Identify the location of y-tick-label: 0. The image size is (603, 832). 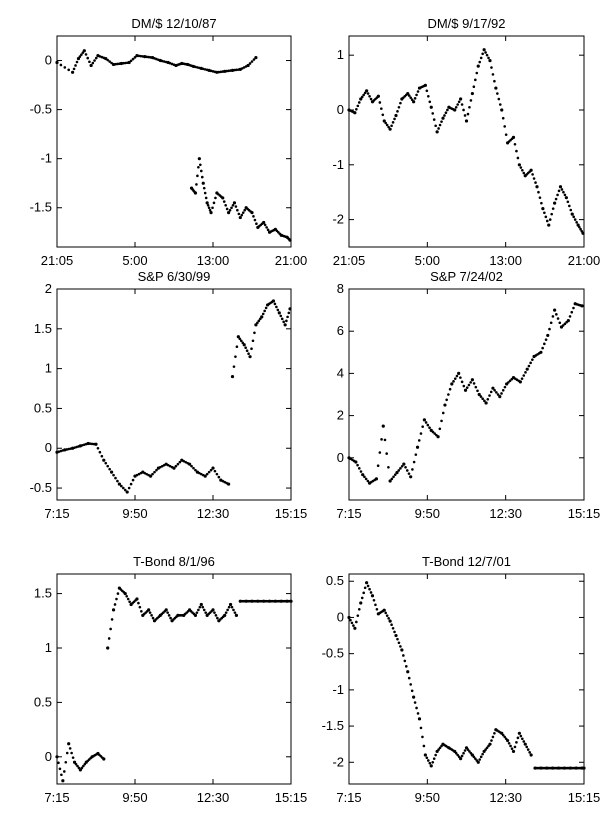
(340, 109).